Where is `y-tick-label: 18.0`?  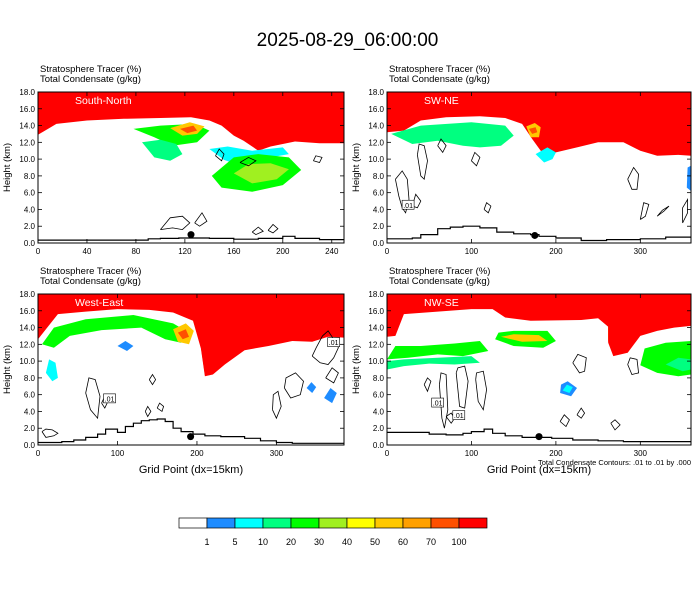
y-tick-label: 18.0 is located at coordinates (376, 92).